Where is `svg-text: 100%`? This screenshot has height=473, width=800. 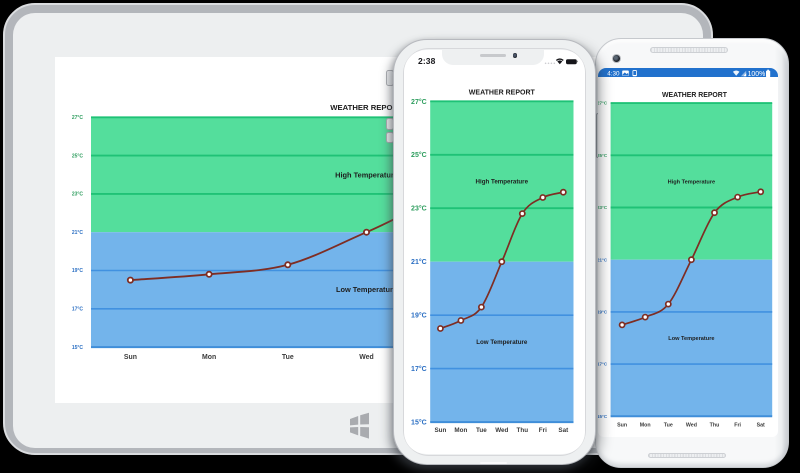
svg-text: 100% is located at coordinates (757, 74).